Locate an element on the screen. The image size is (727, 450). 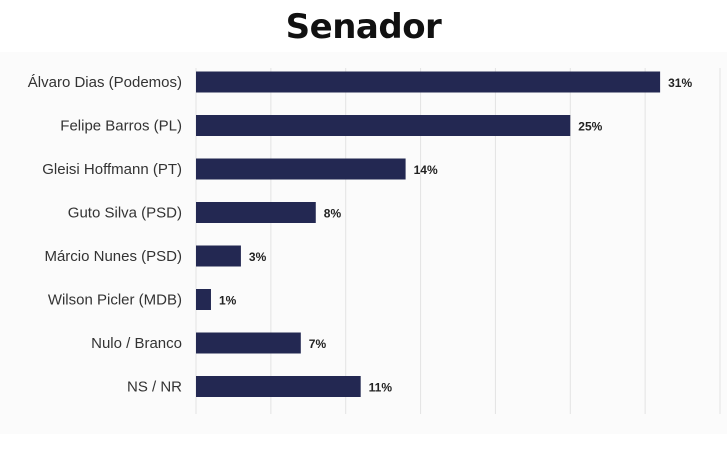
value-label: 1% is located at coordinates (228, 301).